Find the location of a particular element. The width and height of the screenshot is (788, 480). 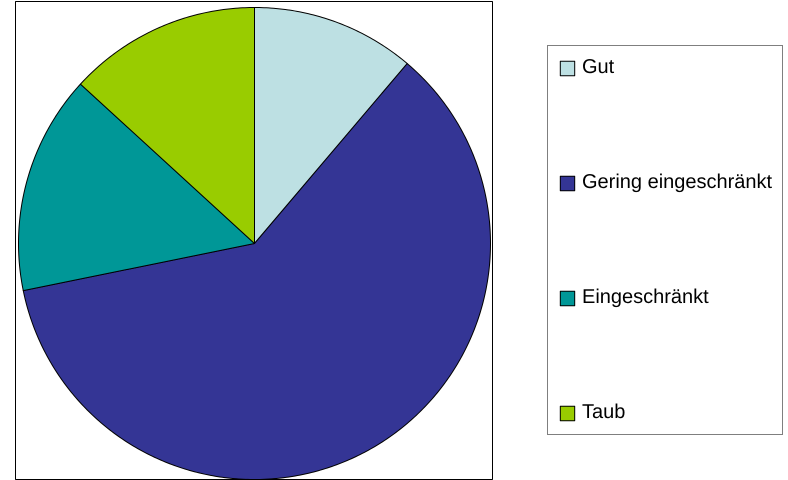

legend-label: Gut is located at coordinates (598, 67).